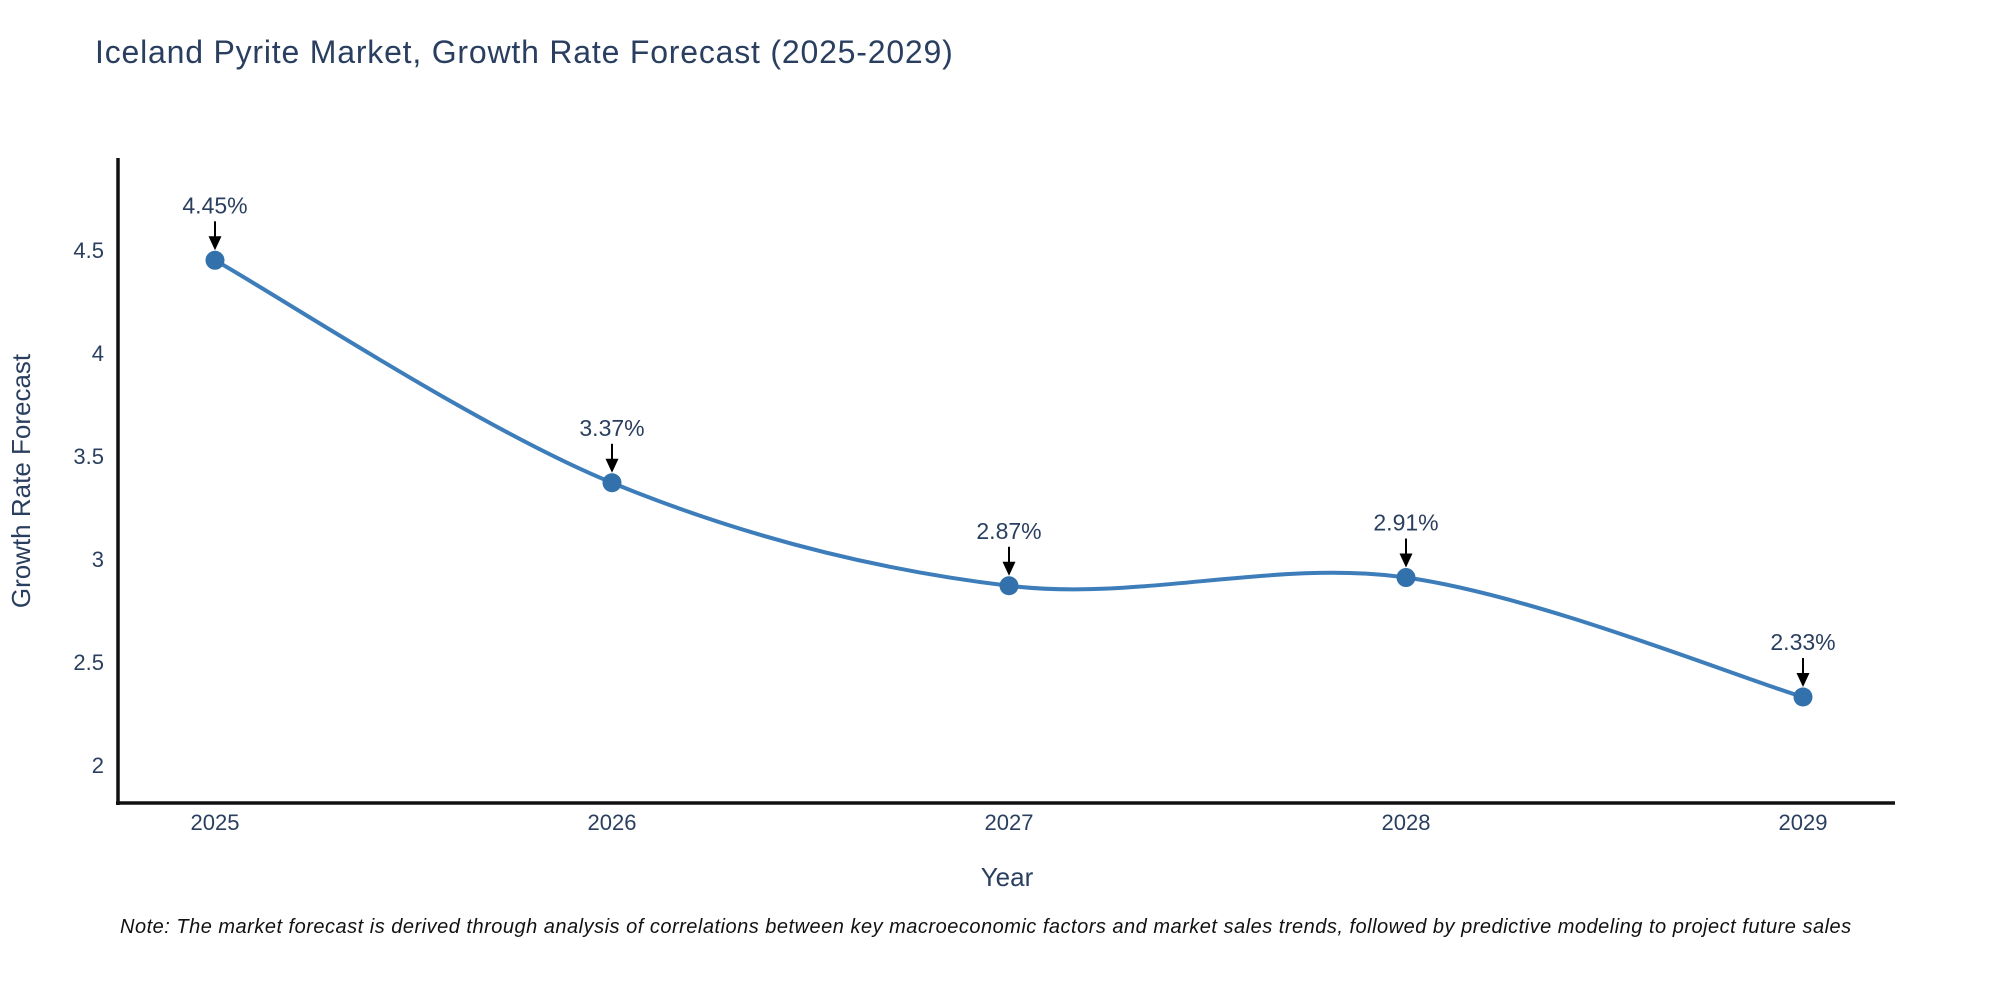  I want to click on y-tick-label: 4, so click(98, 353).